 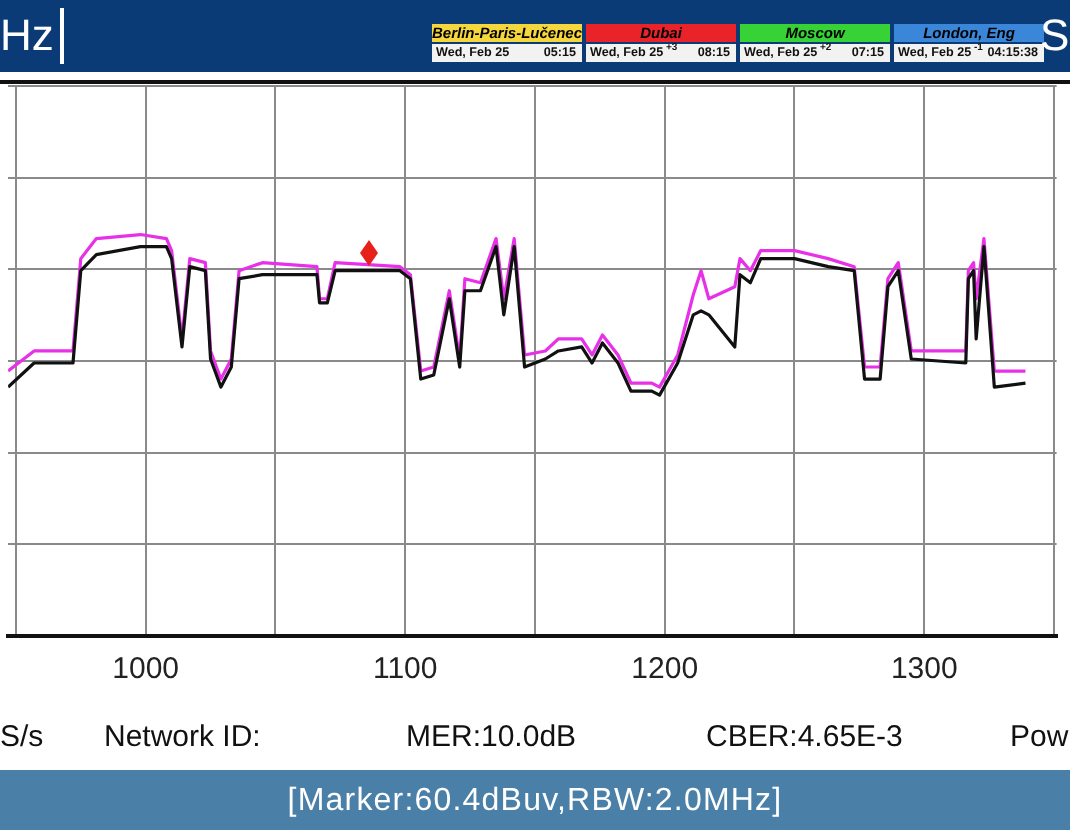 What do you see at coordinates (535, 802) in the screenshot?
I see `text: [Marker:60.4dBuv,RBW:2.0MHz]` at bounding box center [535, 802].